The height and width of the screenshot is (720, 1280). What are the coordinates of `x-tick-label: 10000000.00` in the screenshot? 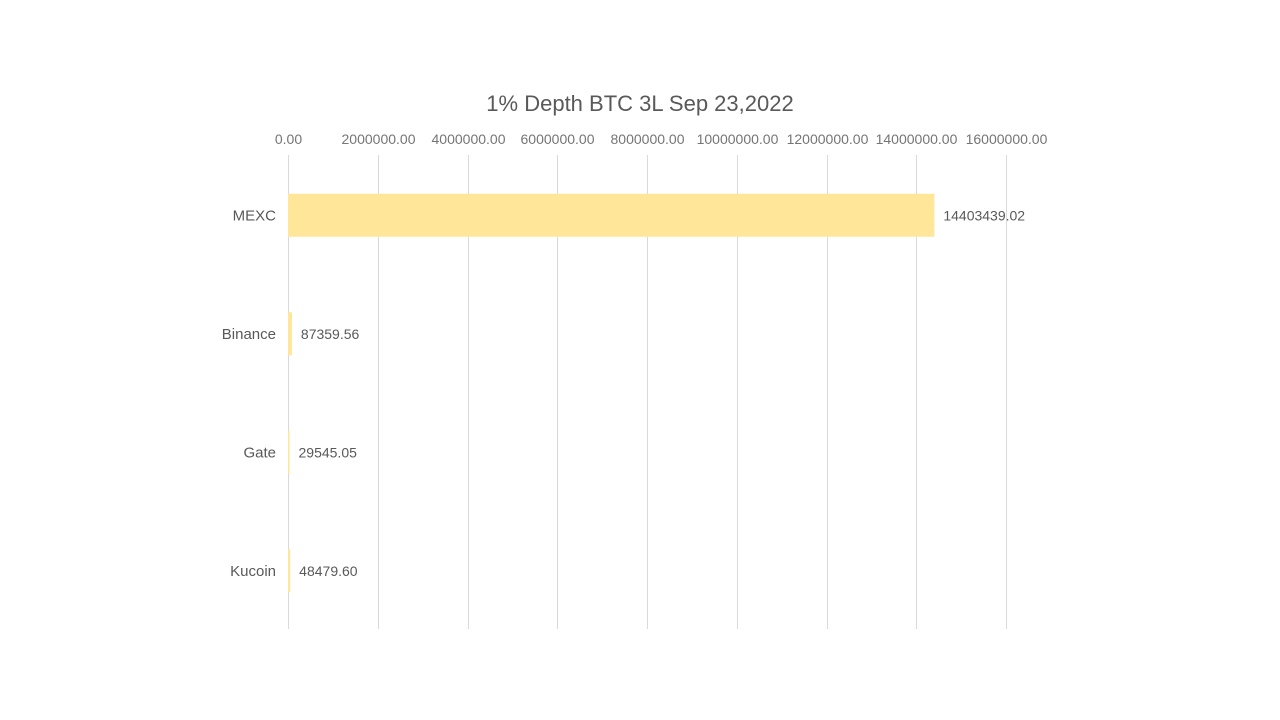 It's located at (738, 139).